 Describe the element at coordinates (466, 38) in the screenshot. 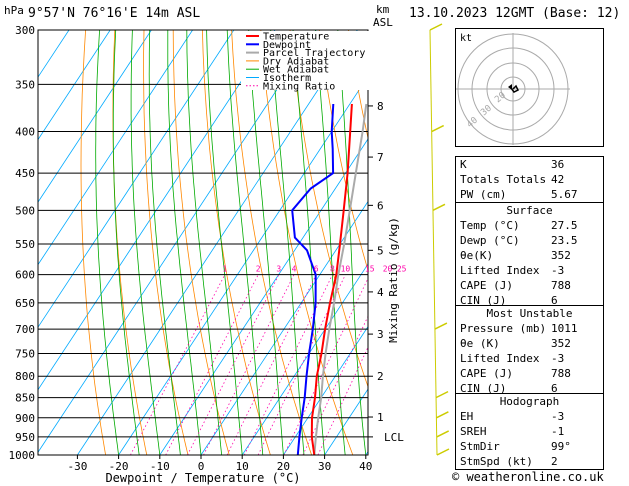

I see `hodograph-unit: kt` at that location.